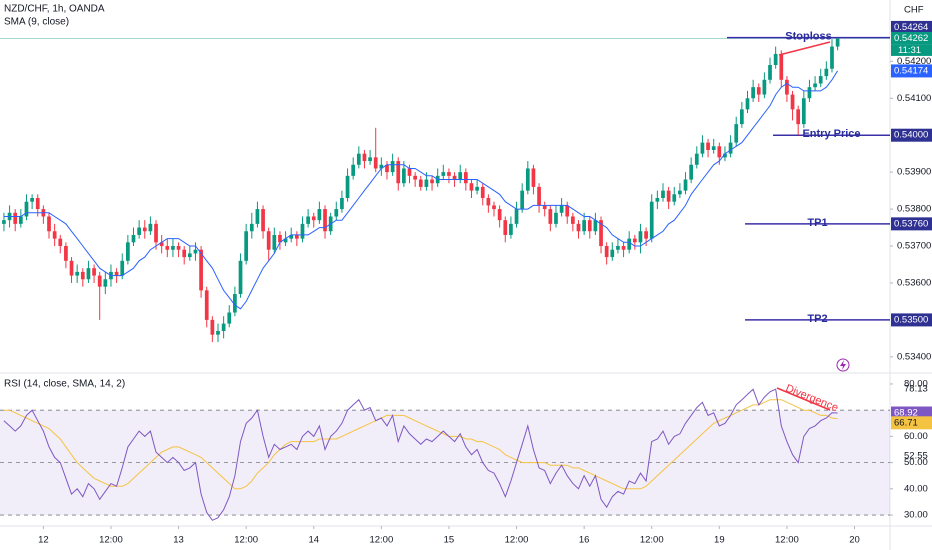  Describe the element at coordinates (584, 540) in the screenshot. I see `x-tick-label: 16` at that location.